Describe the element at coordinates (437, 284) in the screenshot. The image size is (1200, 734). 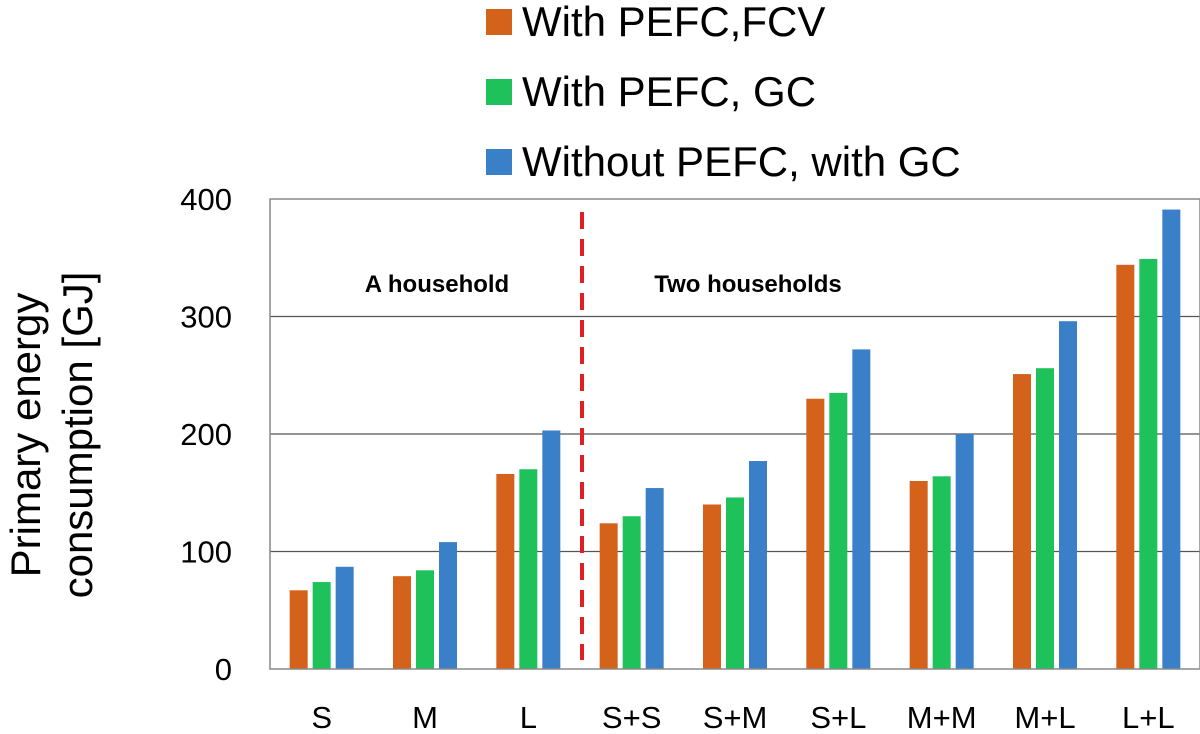
I see `annotation-one-household: A household` at that location.